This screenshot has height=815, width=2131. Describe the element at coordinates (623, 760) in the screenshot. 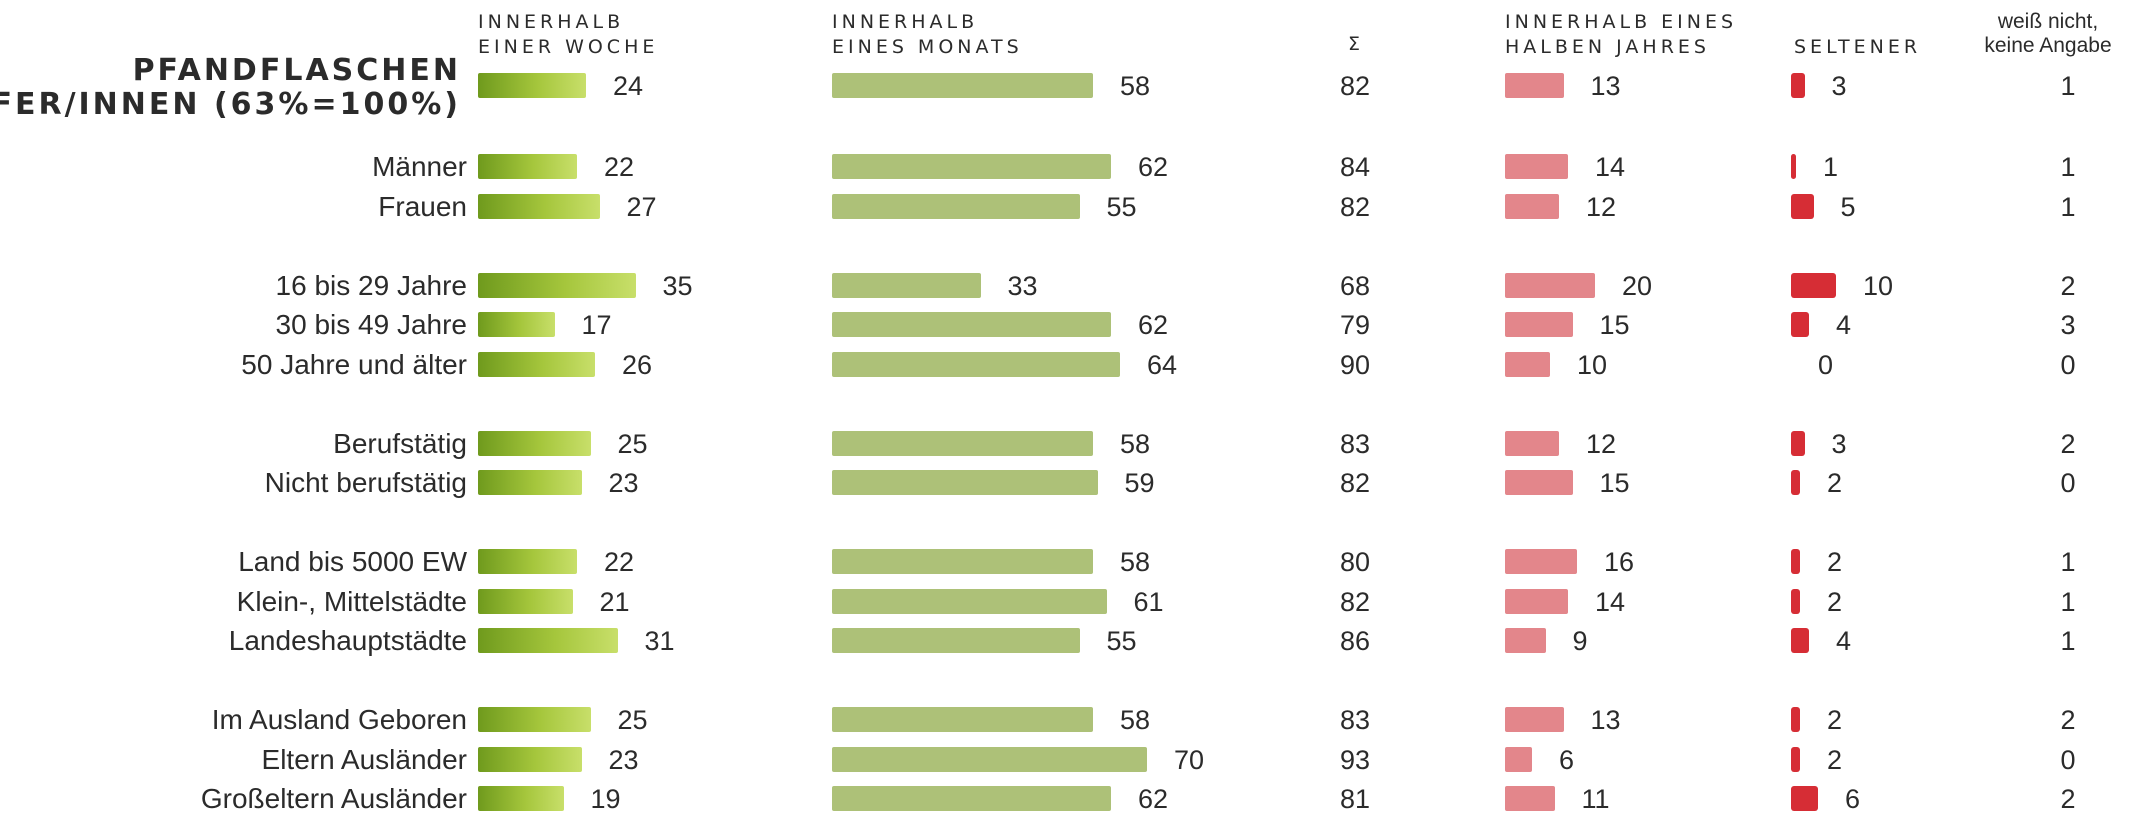

I see `week-value: 23` at that location.